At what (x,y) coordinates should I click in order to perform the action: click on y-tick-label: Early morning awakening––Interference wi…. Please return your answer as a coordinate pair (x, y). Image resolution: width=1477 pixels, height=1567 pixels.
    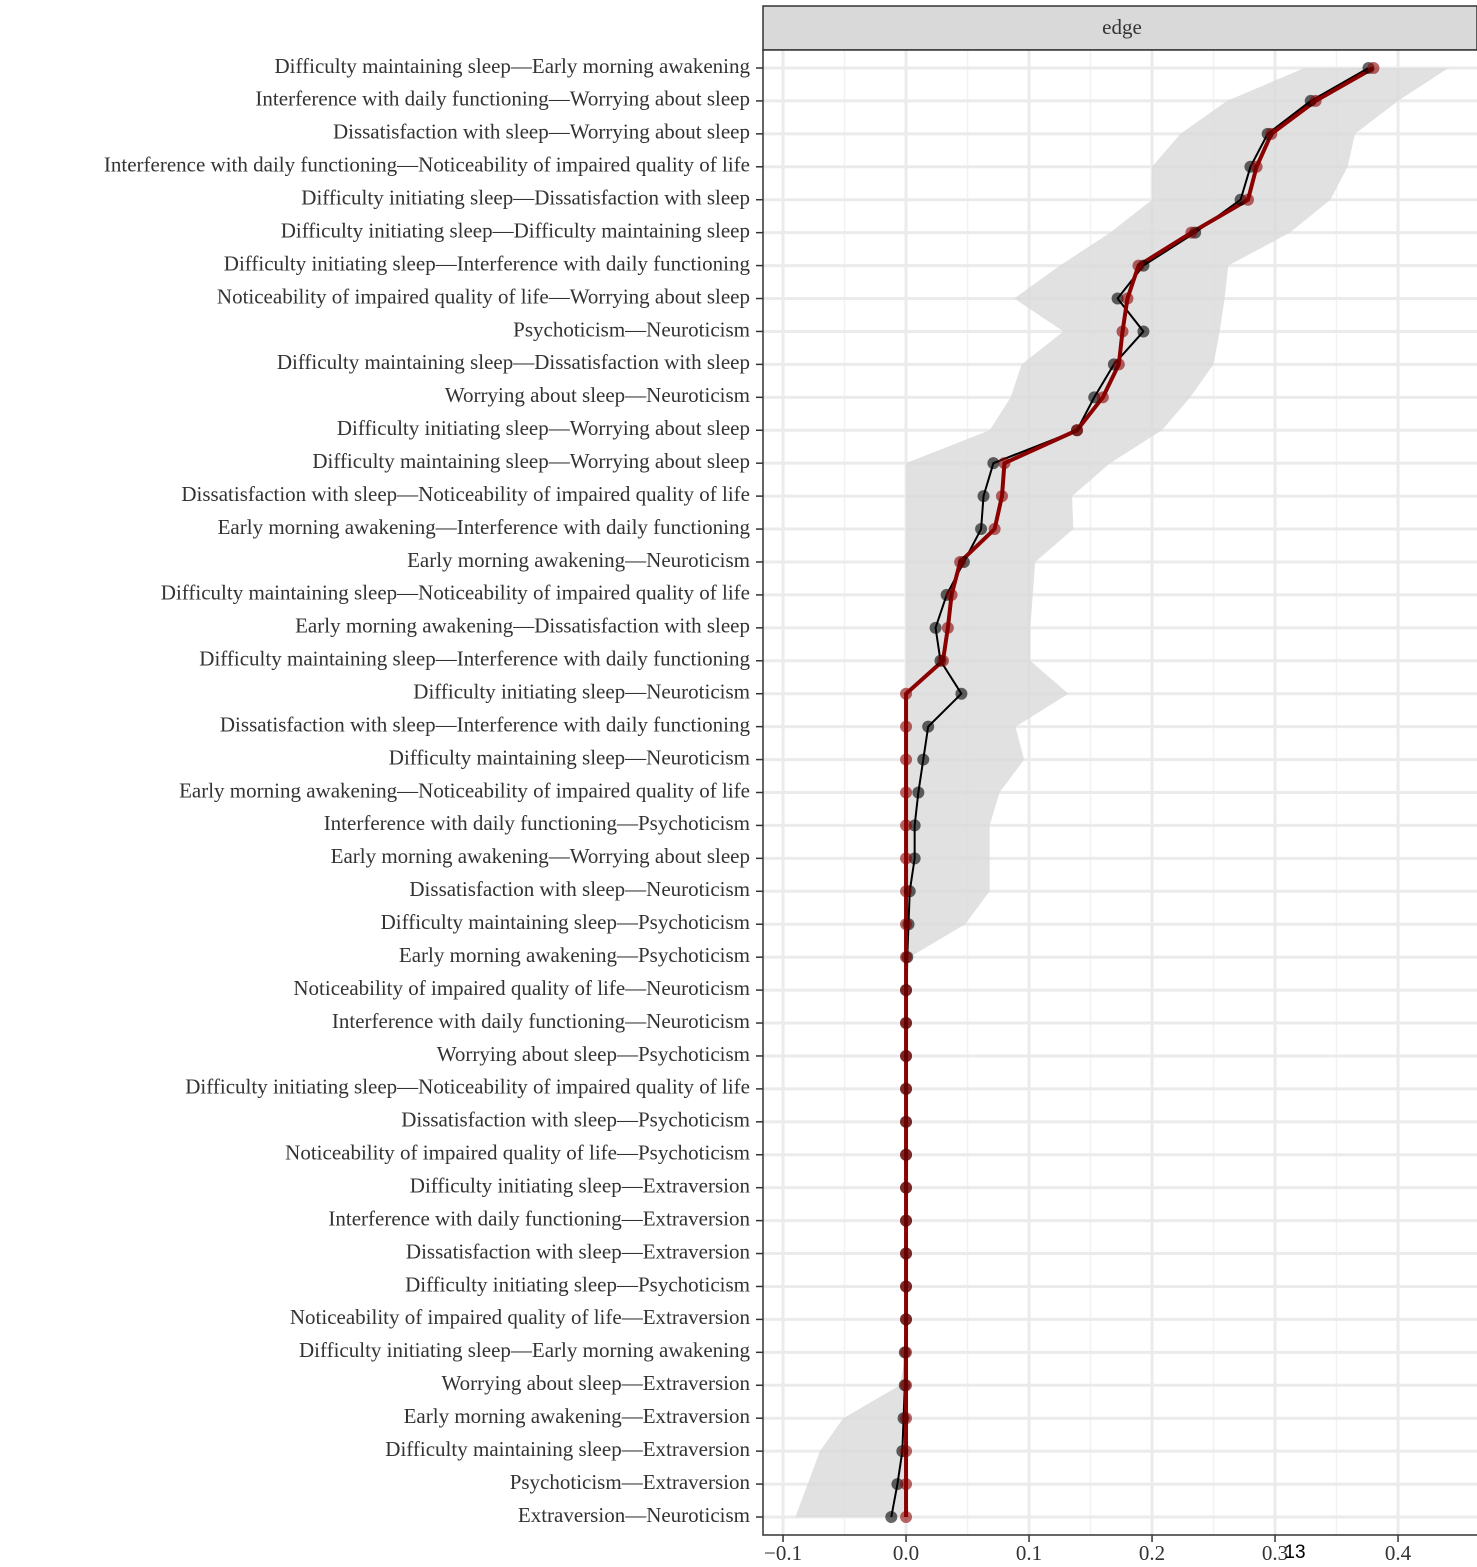
    Looking at the image, I should click on (484, 527).